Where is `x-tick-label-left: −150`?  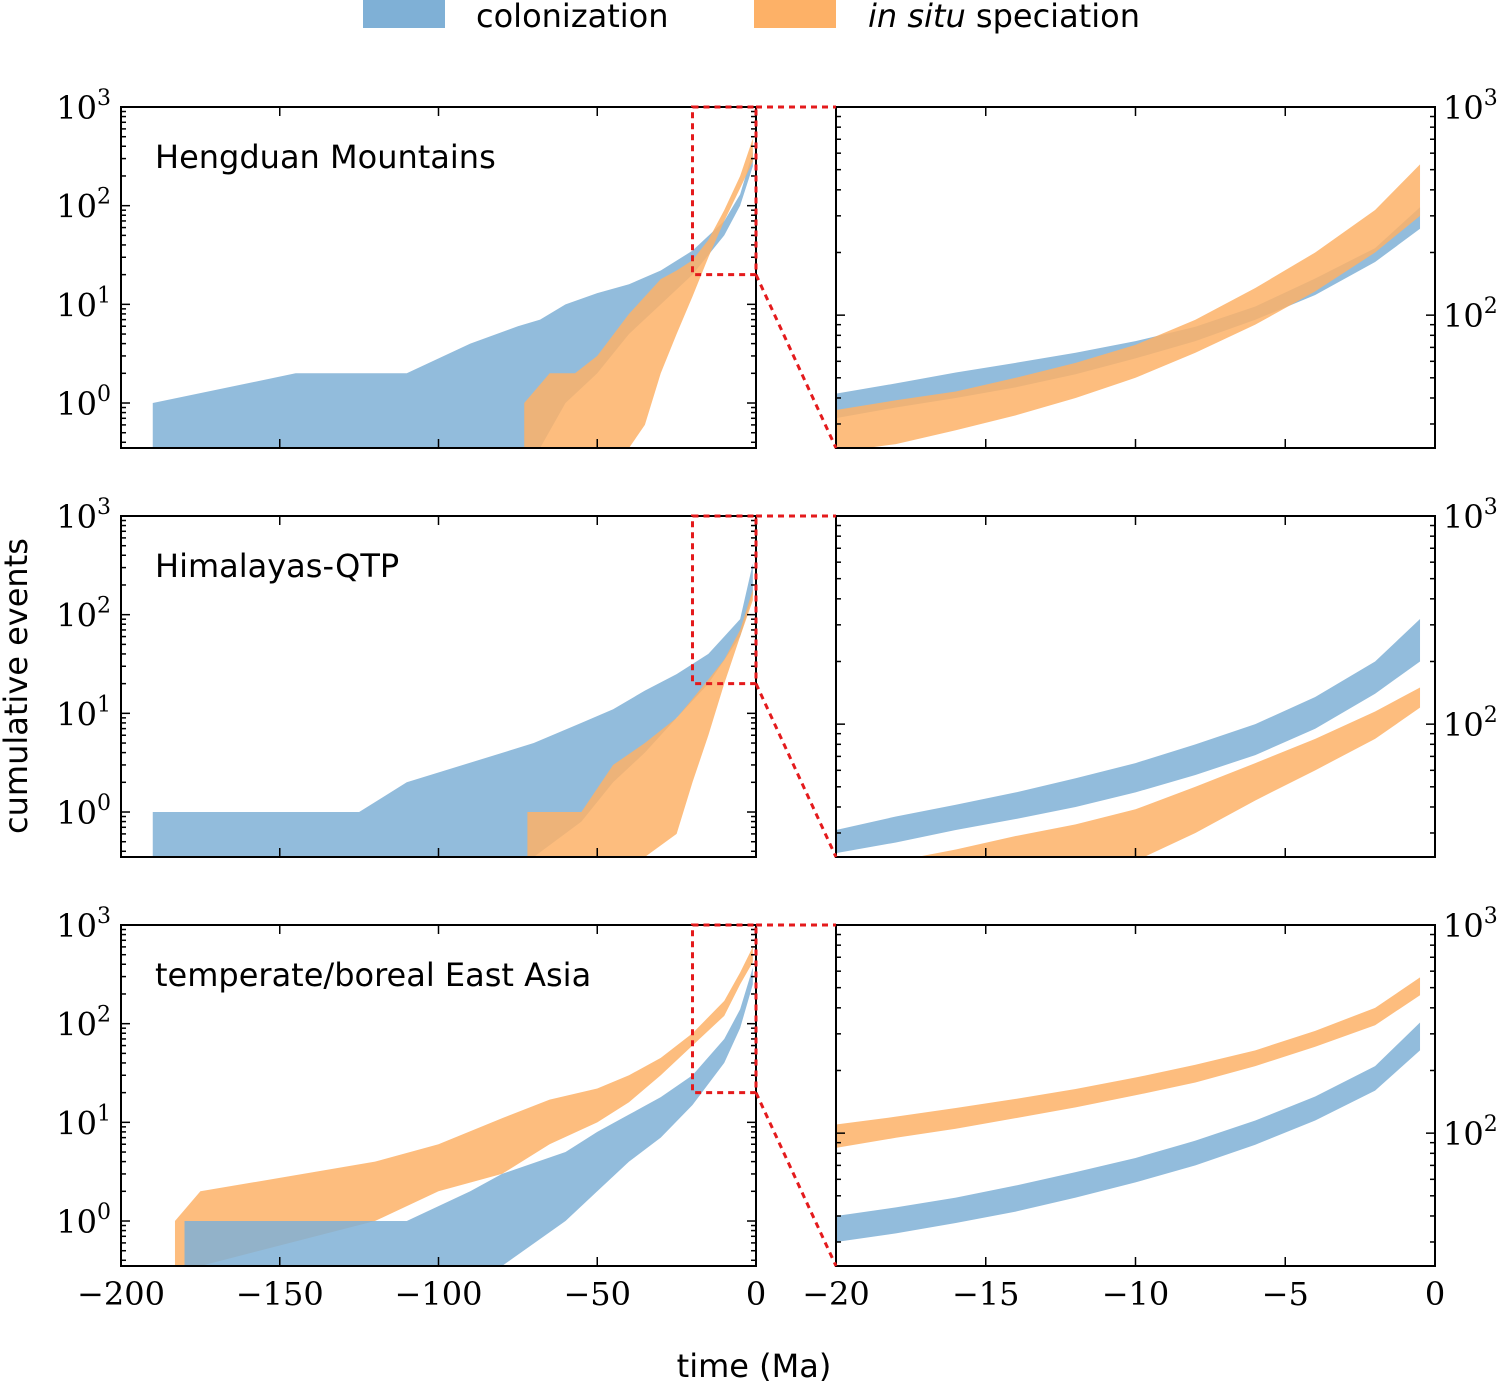 x-tick-label-left: −150 is located at coordinates (280, 1294).